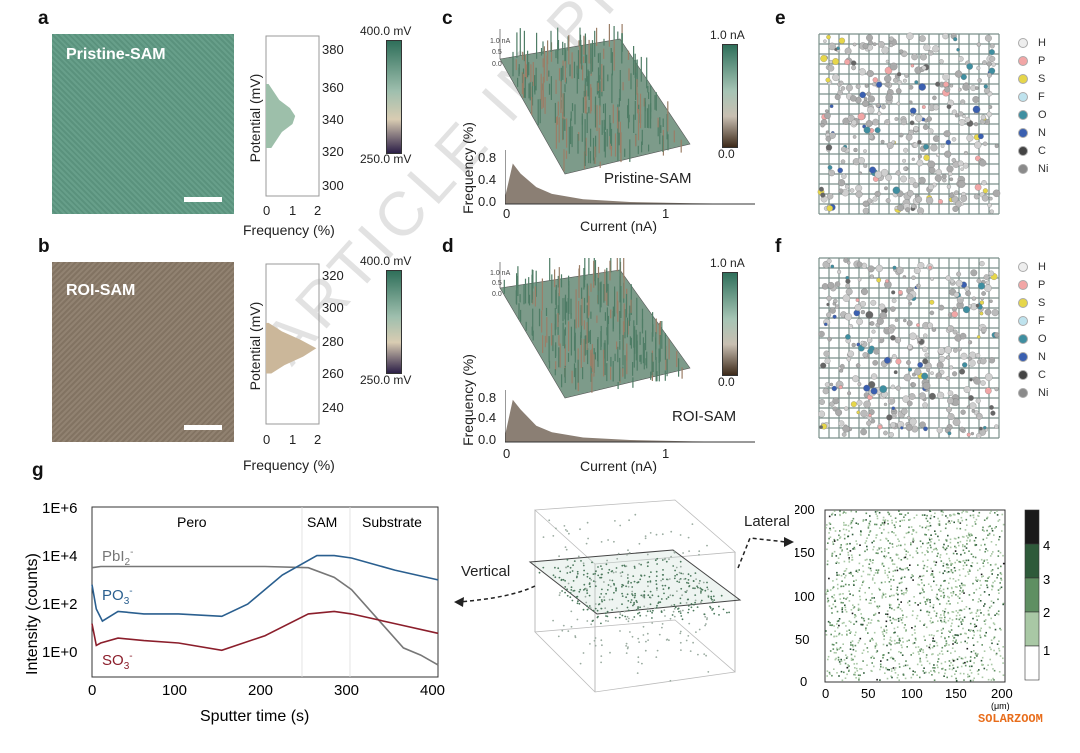 This screenshot has height=753, width=1080. What do you see at coordinates (486, 571) in the screenshot?
I see `vertical-label: Vertical` at bounding box center [486, 571].